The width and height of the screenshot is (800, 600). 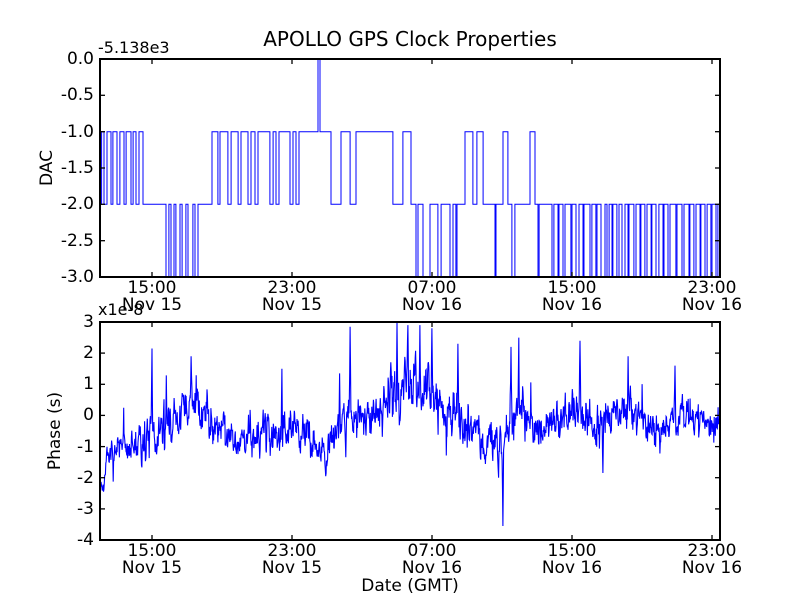 I want to click on y-tick-label: 0.0, so click(x=80, y=59).